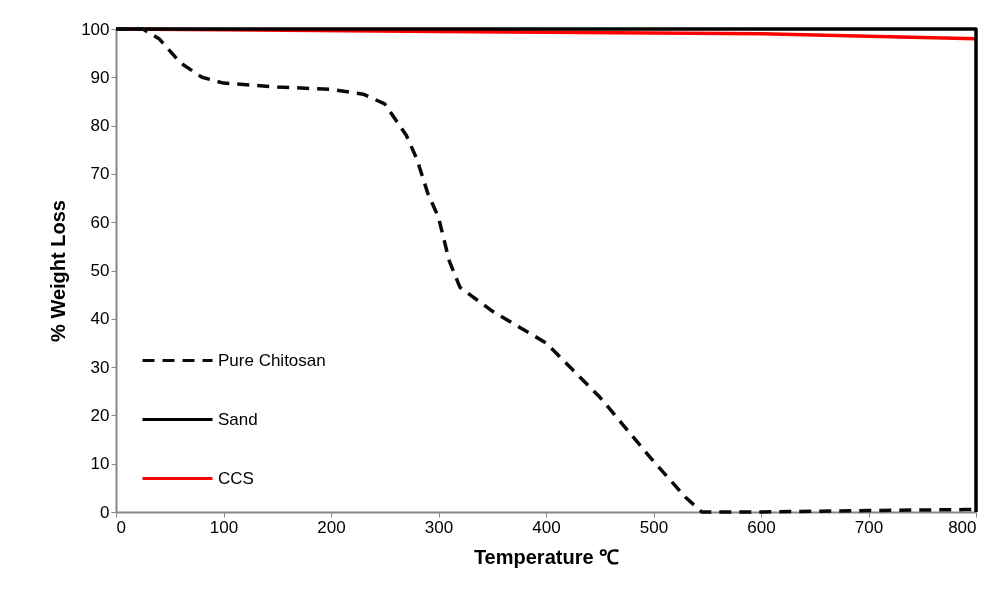  Describe the element at coordinates (224, 527) in the screenshot. I see `x-tick-label: 100` at that location.